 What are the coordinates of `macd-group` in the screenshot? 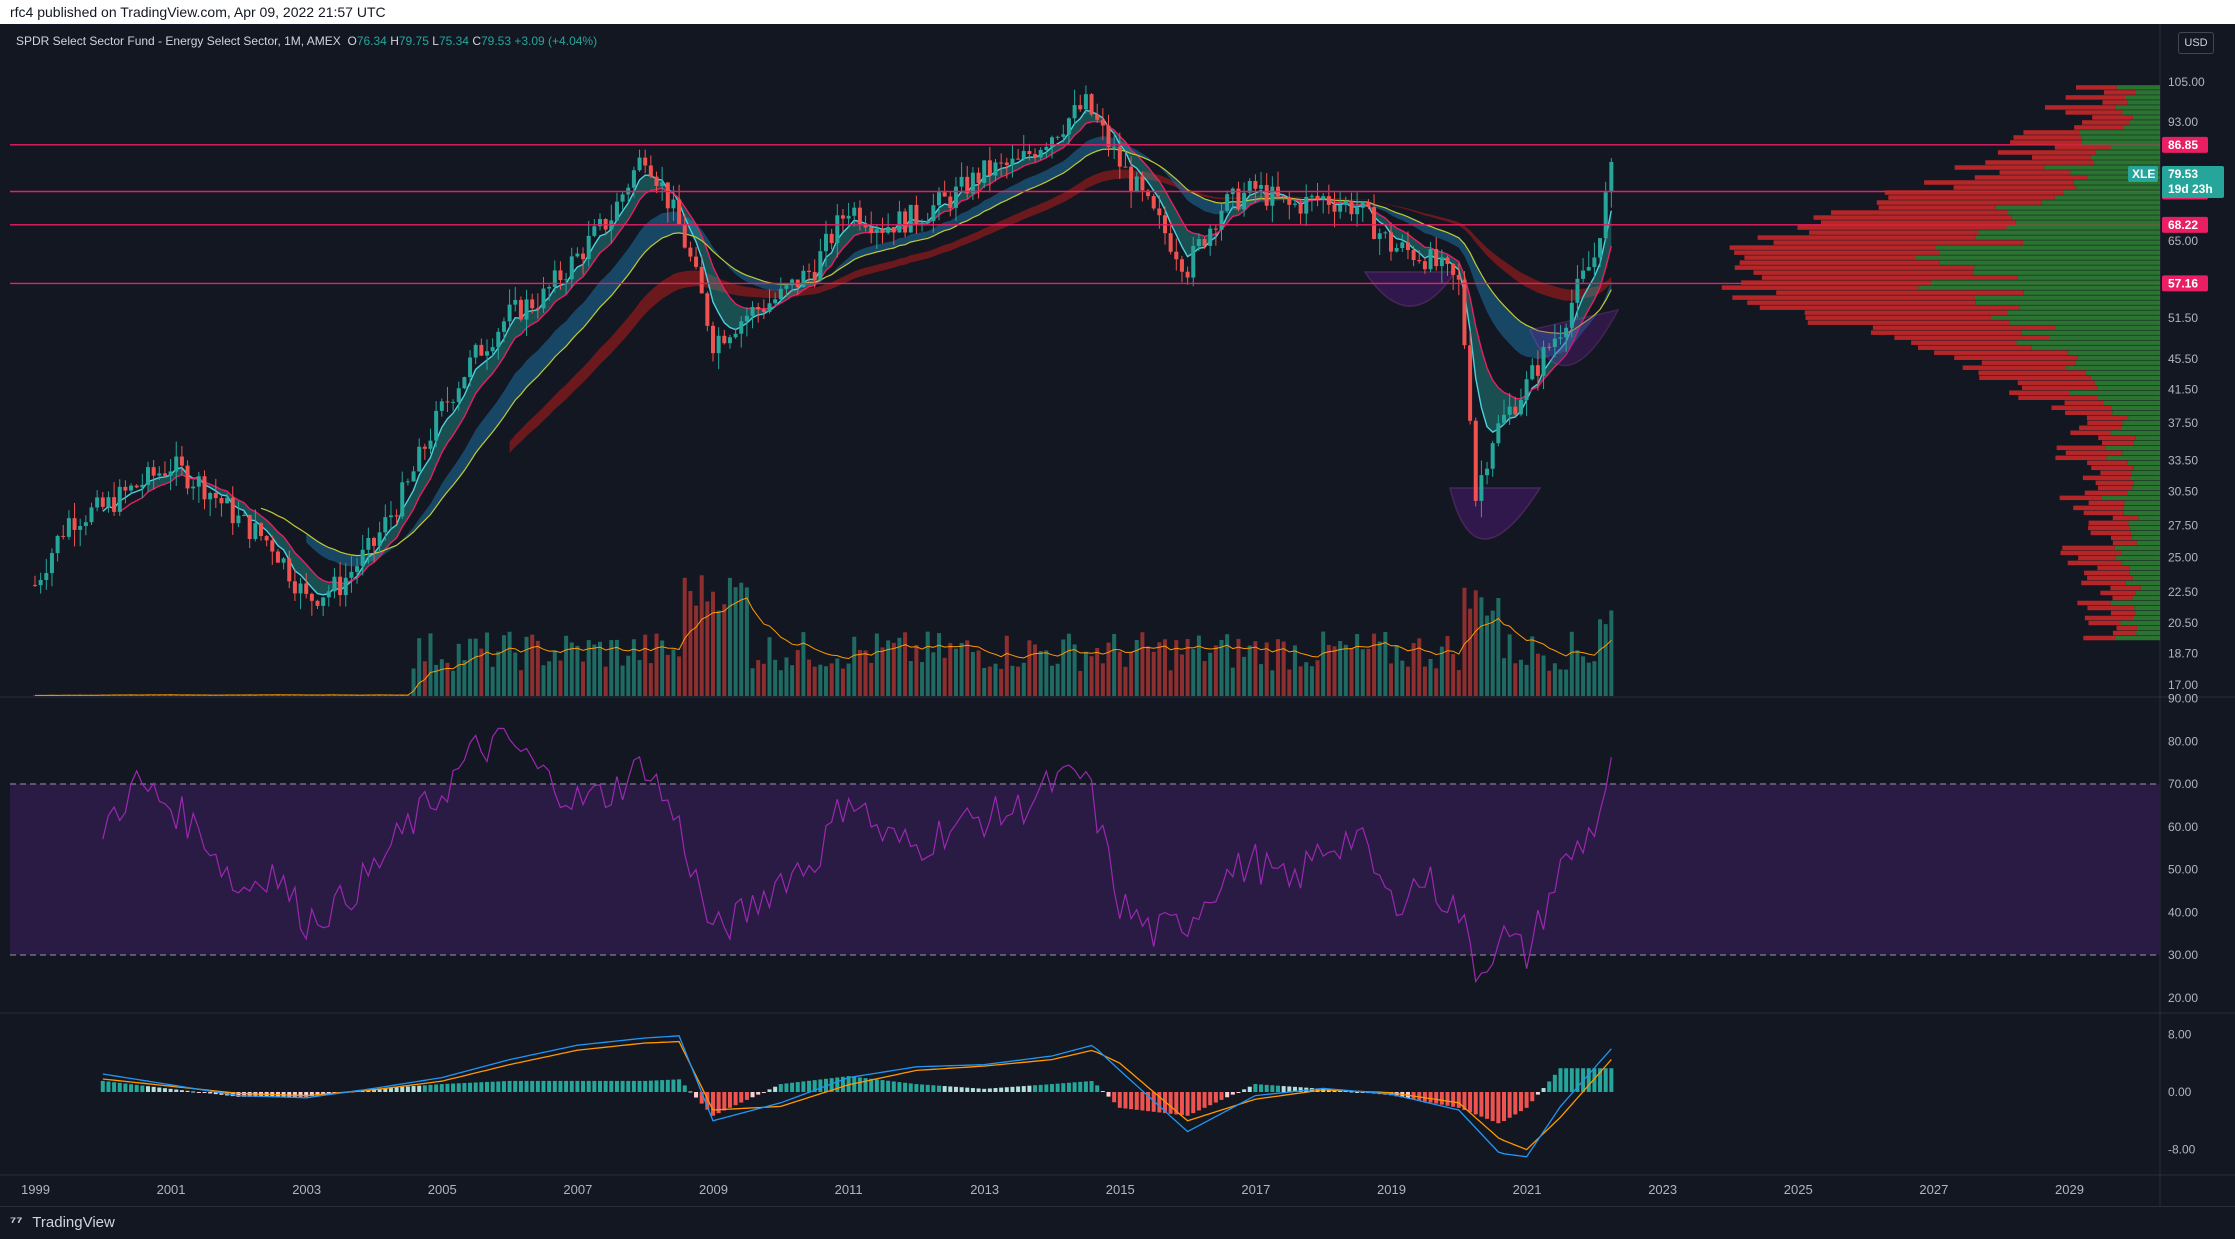 It's located at (857, 1096).